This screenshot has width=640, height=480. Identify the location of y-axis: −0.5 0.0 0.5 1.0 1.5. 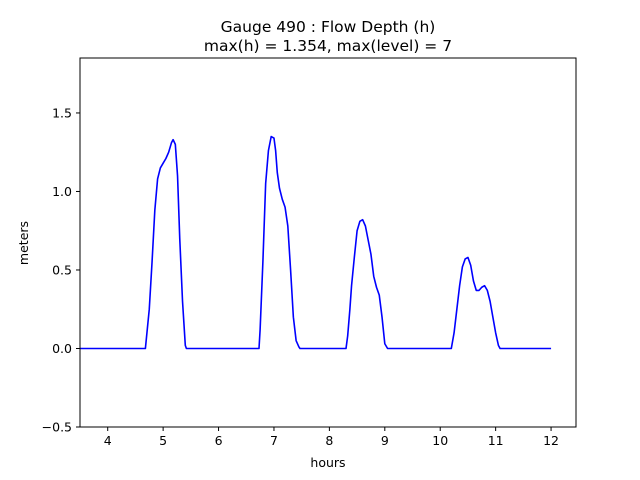
(61, 270).